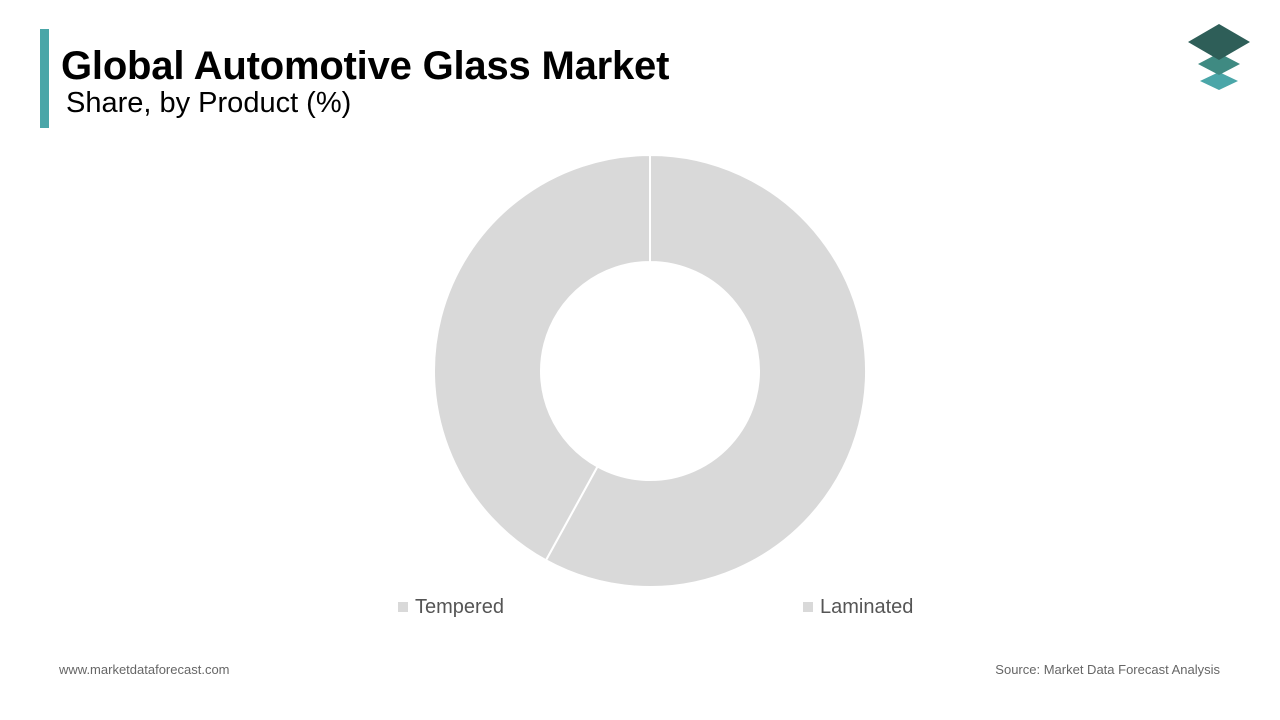 This screenshot has height=720, width=1280. What do you see at coordinates (1219, 57) in the screenshot?
I see `stacked-layers-icon` at bounding box center [1219, 57].